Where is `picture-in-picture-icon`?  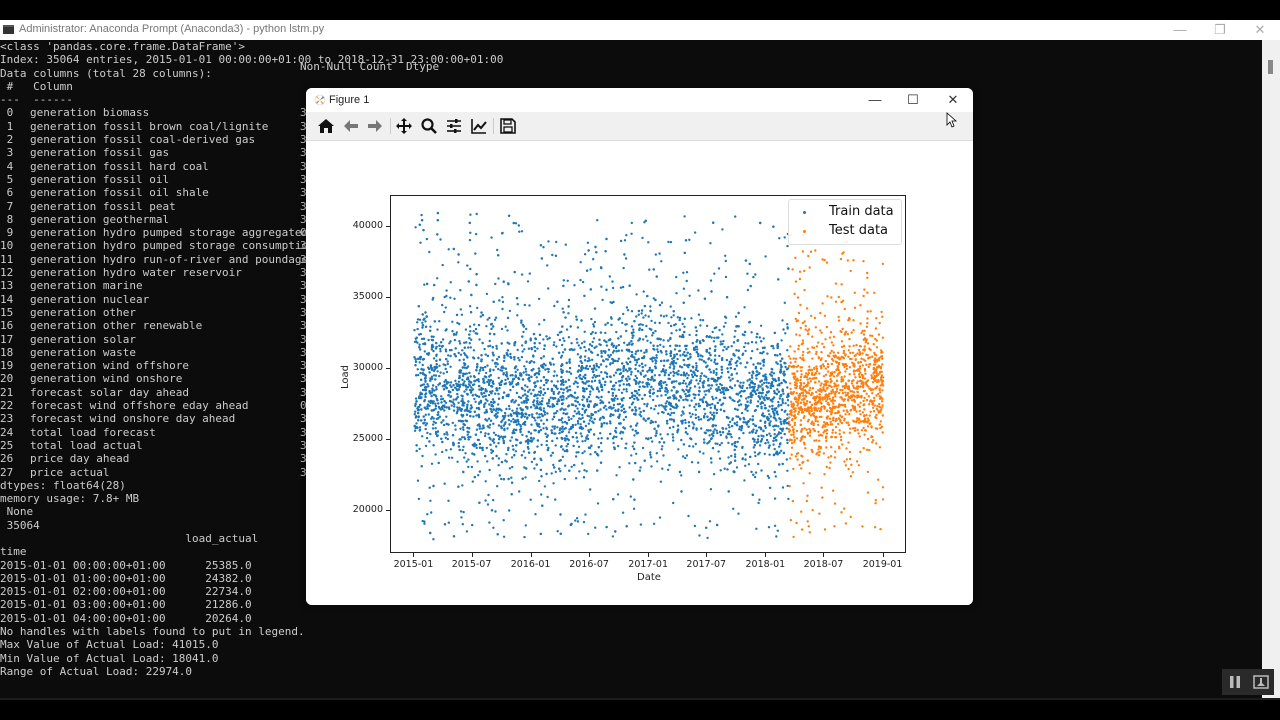
picture-in-picture-icon is located at coordinates (1261, 682).